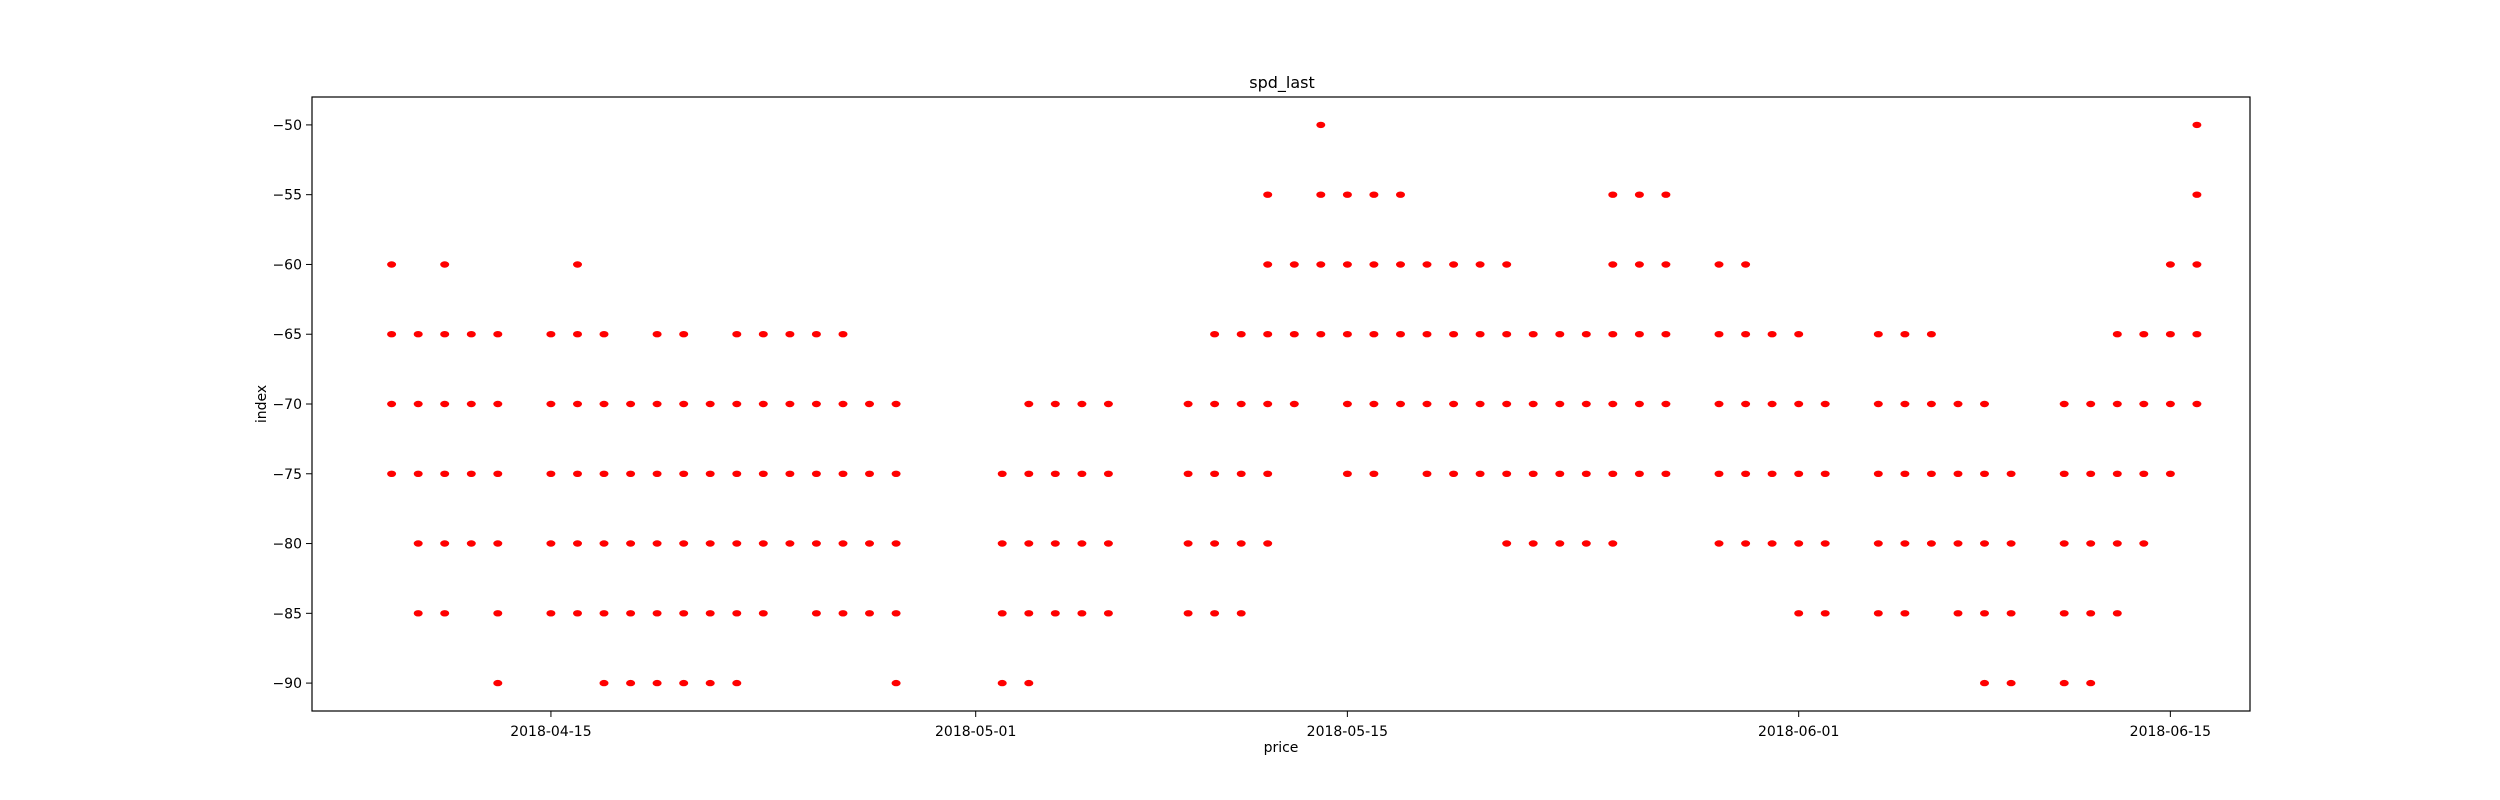 The image size is (2500, 800). Describe the element at coordinates (2170, 732) in the screenshot. I see `x-tick-label: 2018-06-15` at that location.